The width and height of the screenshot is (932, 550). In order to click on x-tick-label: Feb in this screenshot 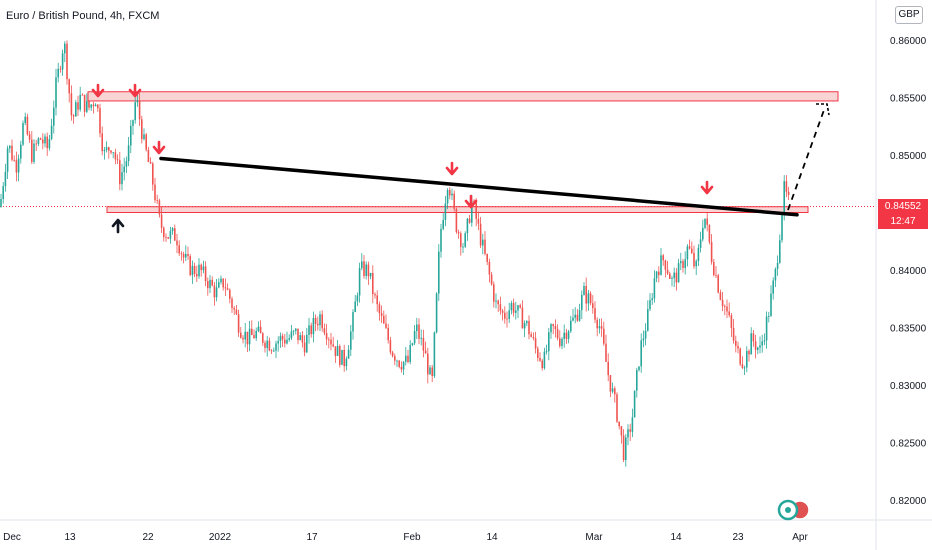, I will do `click(412, 537)`.